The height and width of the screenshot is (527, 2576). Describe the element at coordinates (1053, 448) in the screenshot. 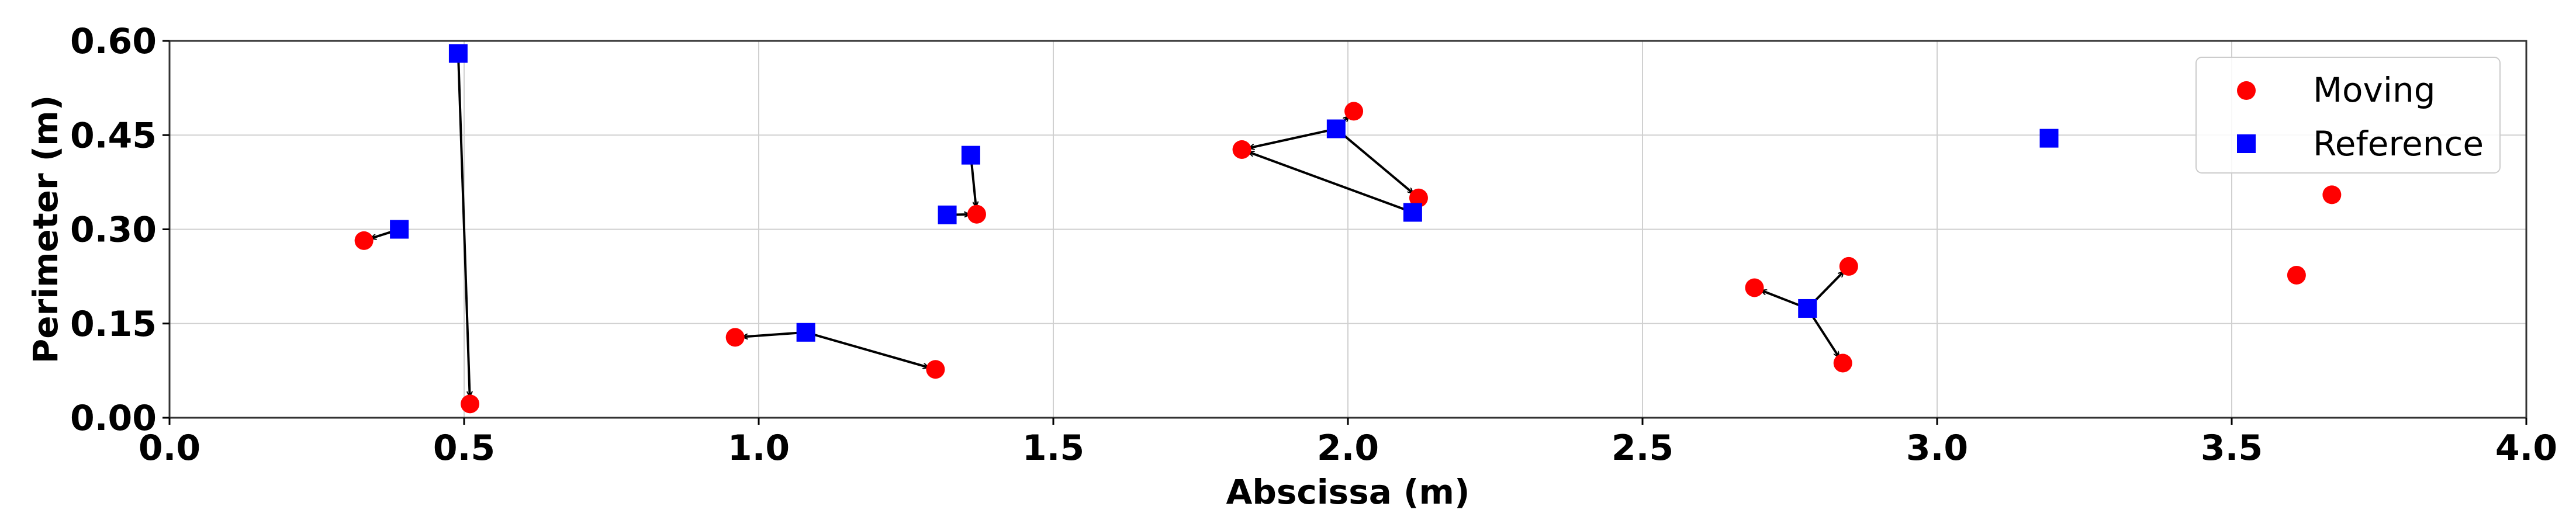

I see `x-tick-label: 1.5` at that location.